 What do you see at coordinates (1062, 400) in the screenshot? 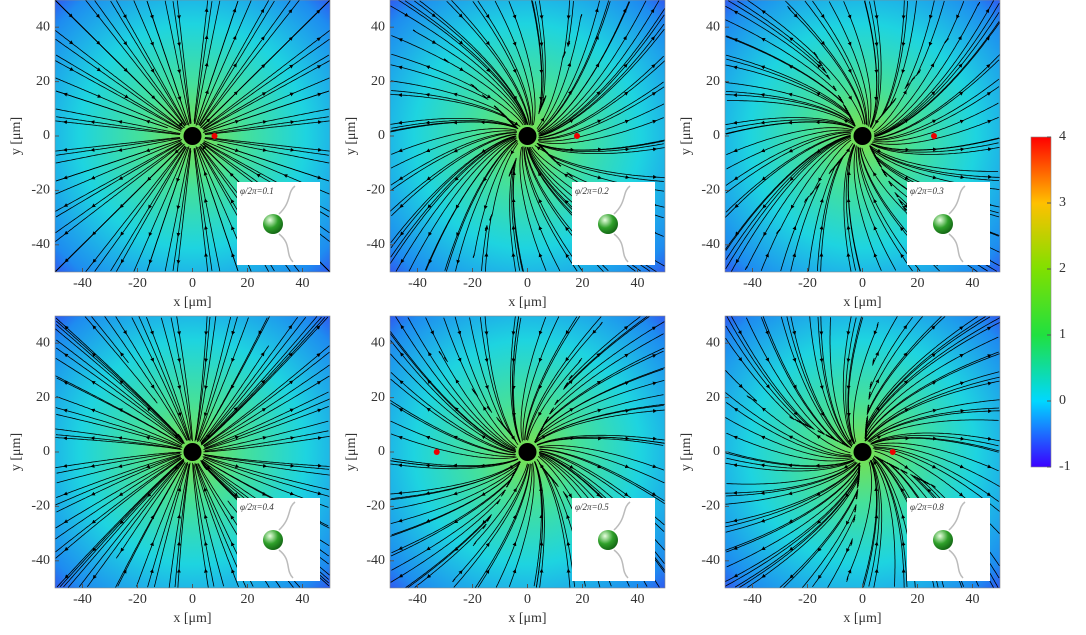
I see `colorbar-tick-label: 0` at bounding box center [1062, 400].